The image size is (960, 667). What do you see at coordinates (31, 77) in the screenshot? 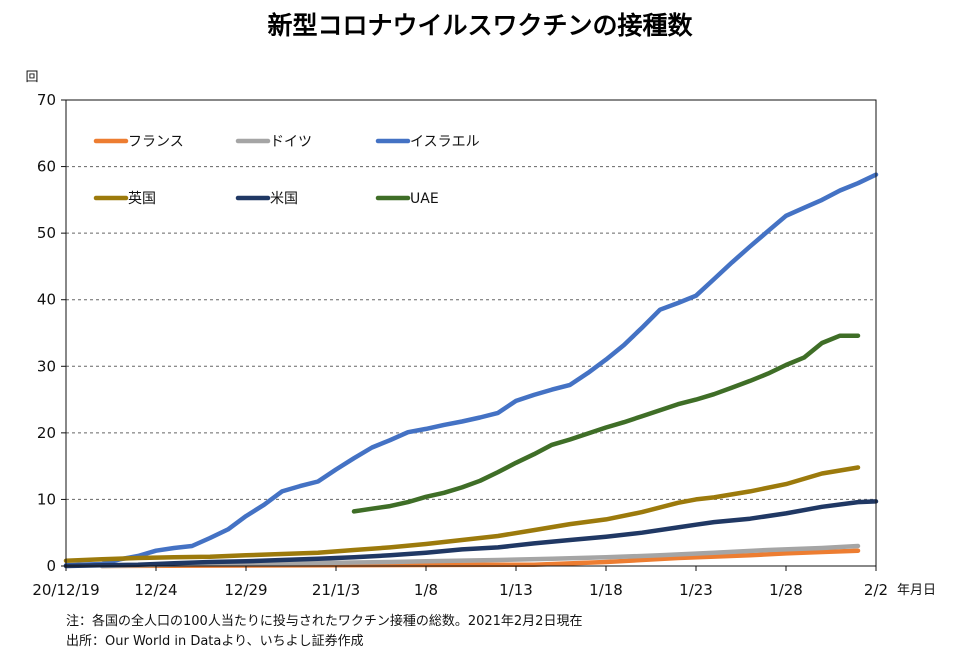
I see `y-axis-unit-label: 回` at bounding box center [31, 77].